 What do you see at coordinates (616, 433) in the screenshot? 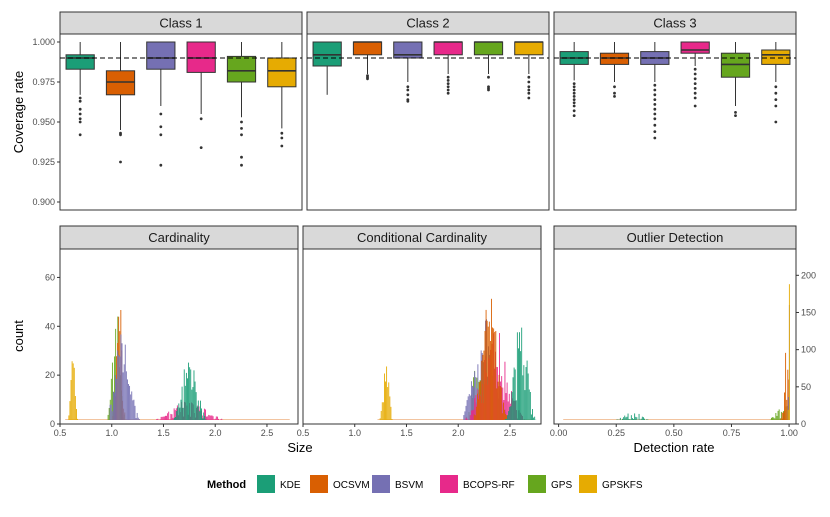
I see `x-tick-label: 0.25` at bounding box center [616, 433].